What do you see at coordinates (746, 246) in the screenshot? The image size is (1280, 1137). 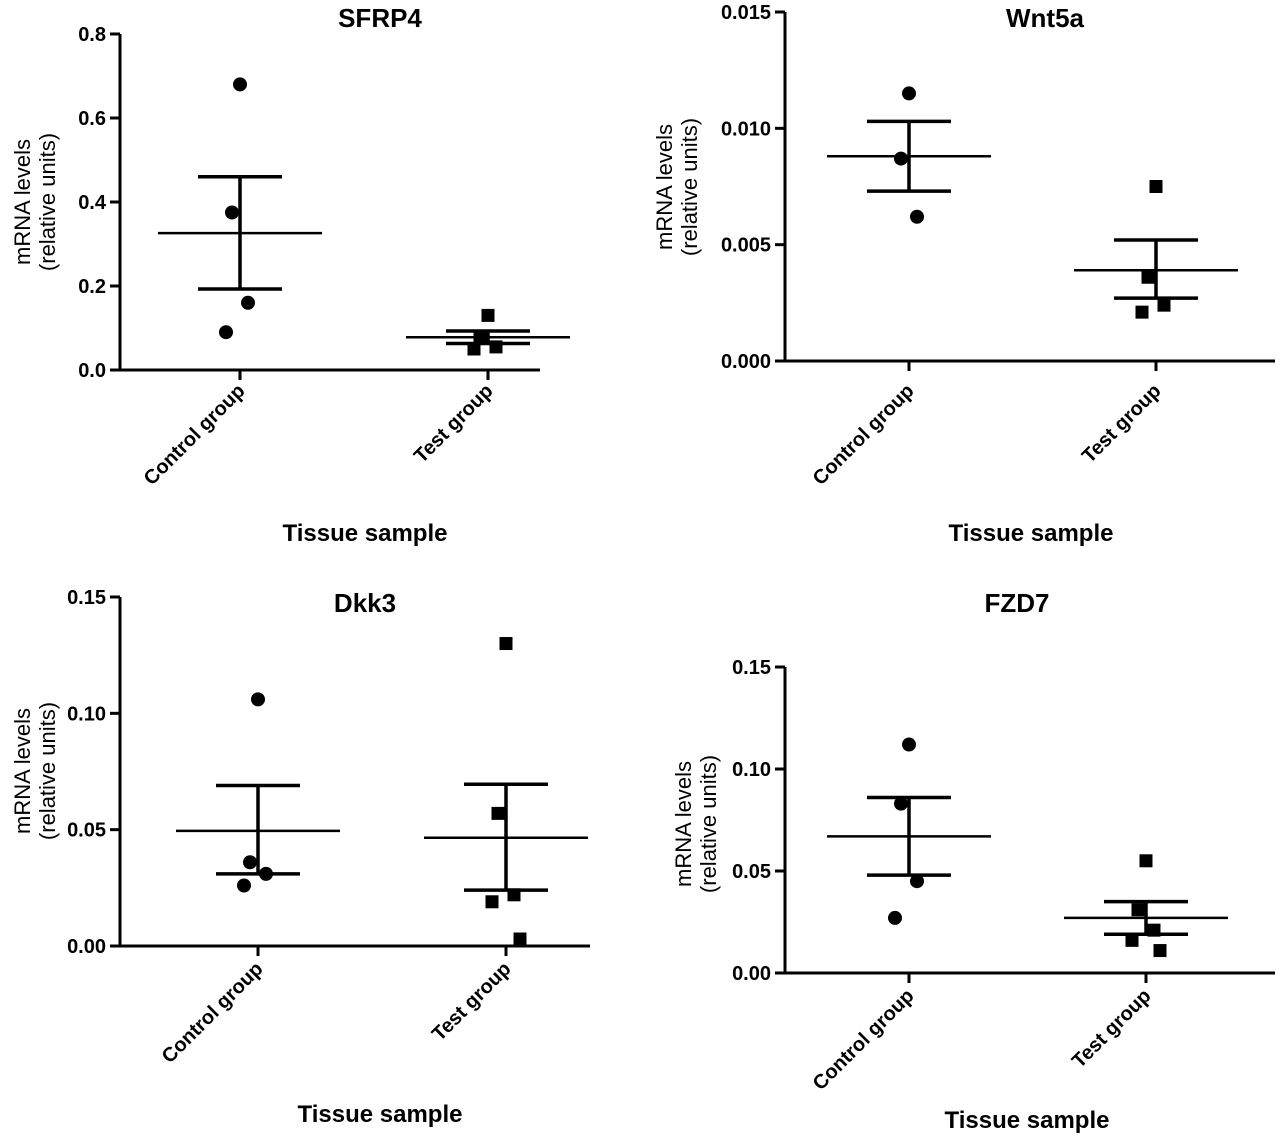 I see `y-tick-label: 0.005` at bounding box center [746, 246].